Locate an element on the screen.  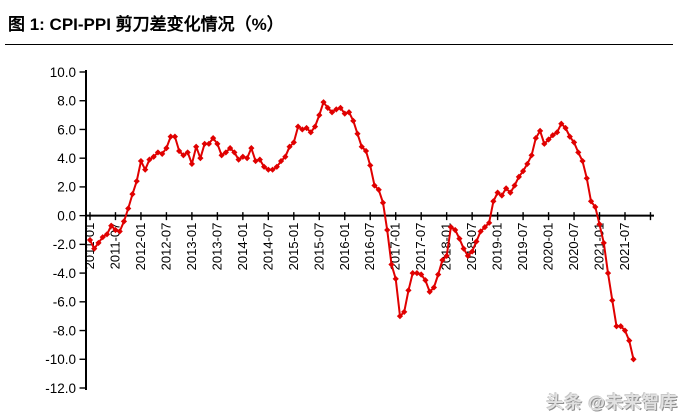
y-tick-label: 4.0 is located at coordinates (66, 158).